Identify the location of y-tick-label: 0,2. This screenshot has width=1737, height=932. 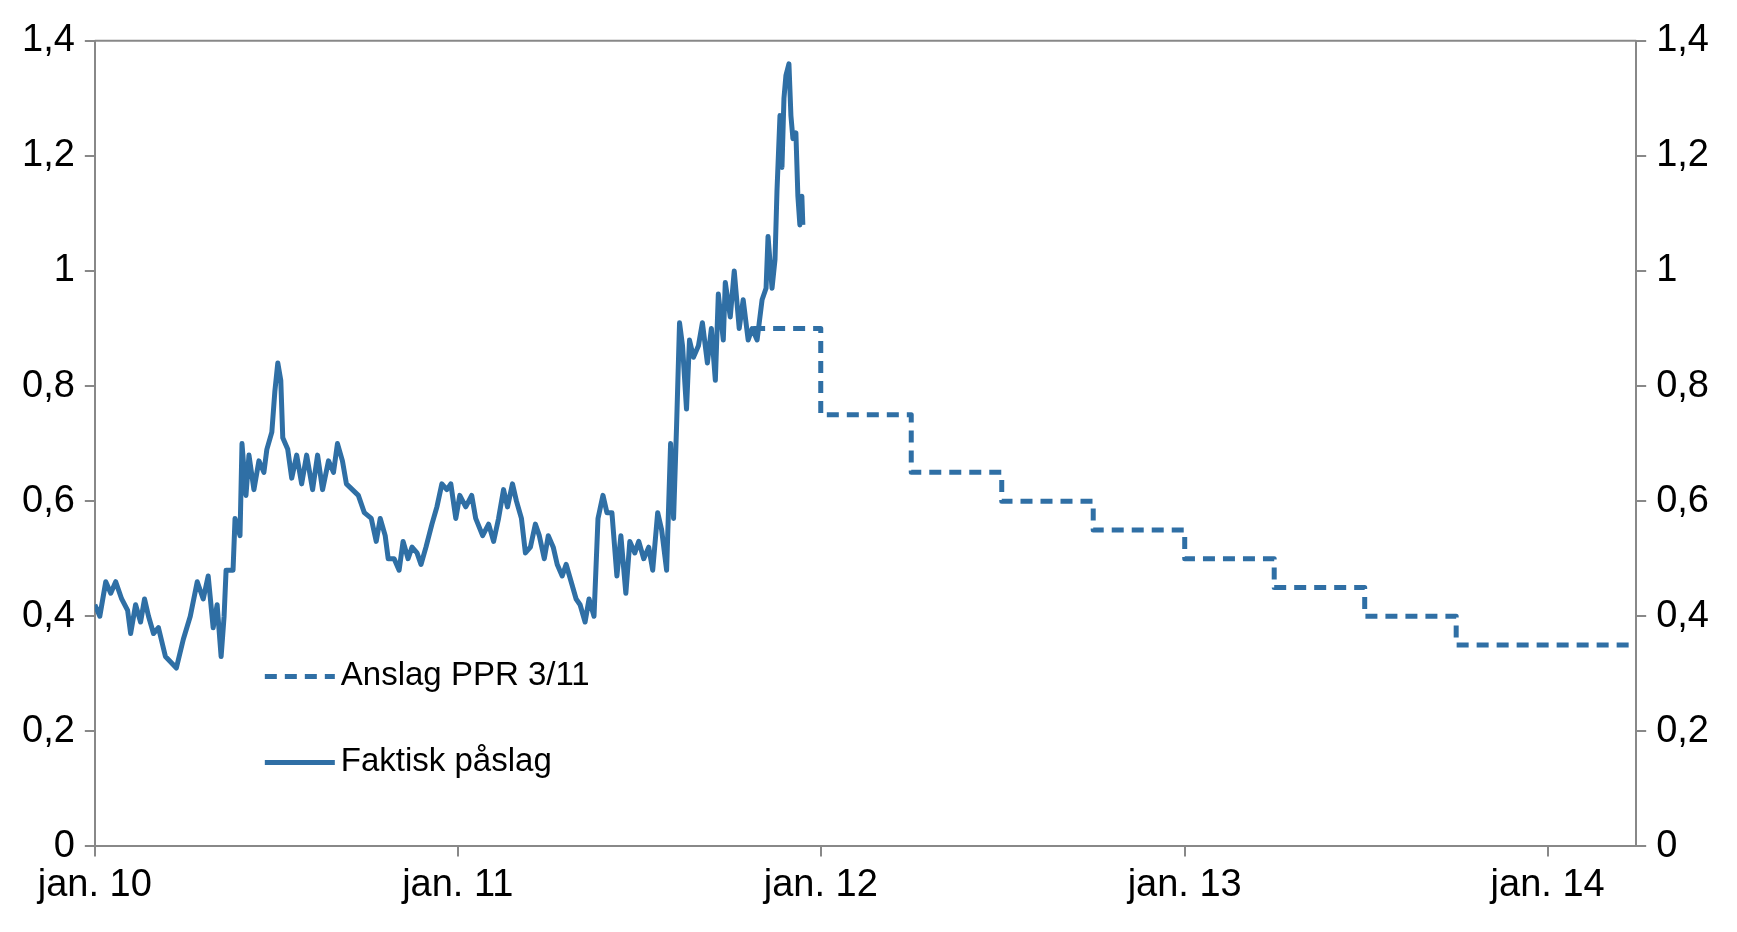
(48, 728).